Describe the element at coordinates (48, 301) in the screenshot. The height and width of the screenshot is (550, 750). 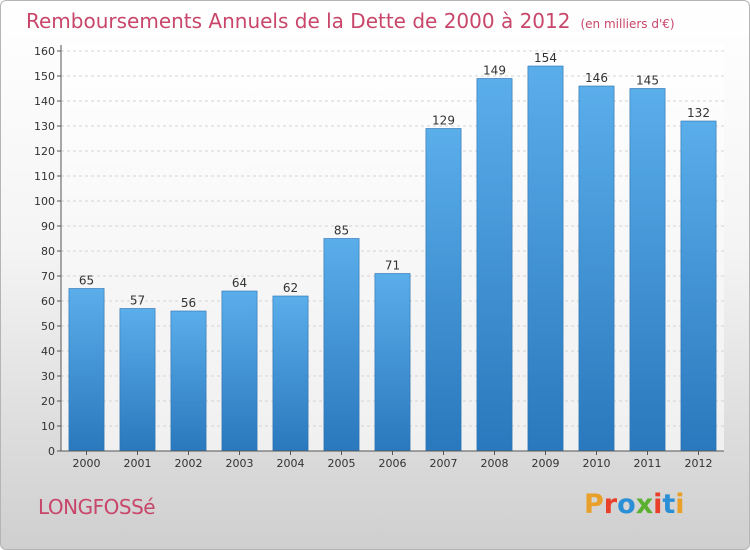
I see `y-tick-label: 60` at that location.